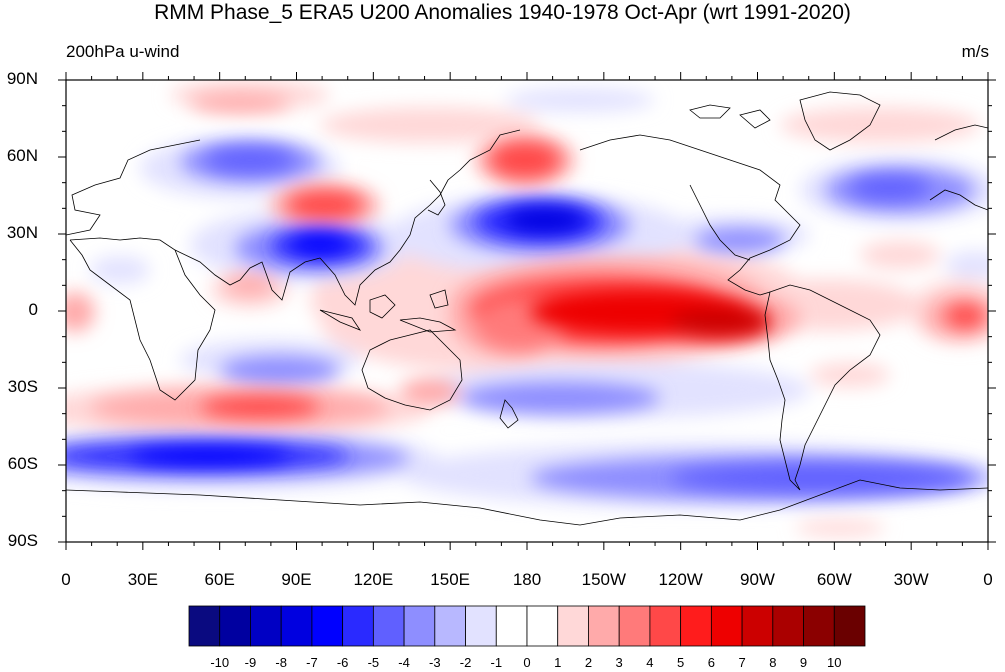 This screenshot has width=1005, height=672. Describe the element at coordinates (911, 579) in the screenshot. I see `lon-label: 30W` at that location.